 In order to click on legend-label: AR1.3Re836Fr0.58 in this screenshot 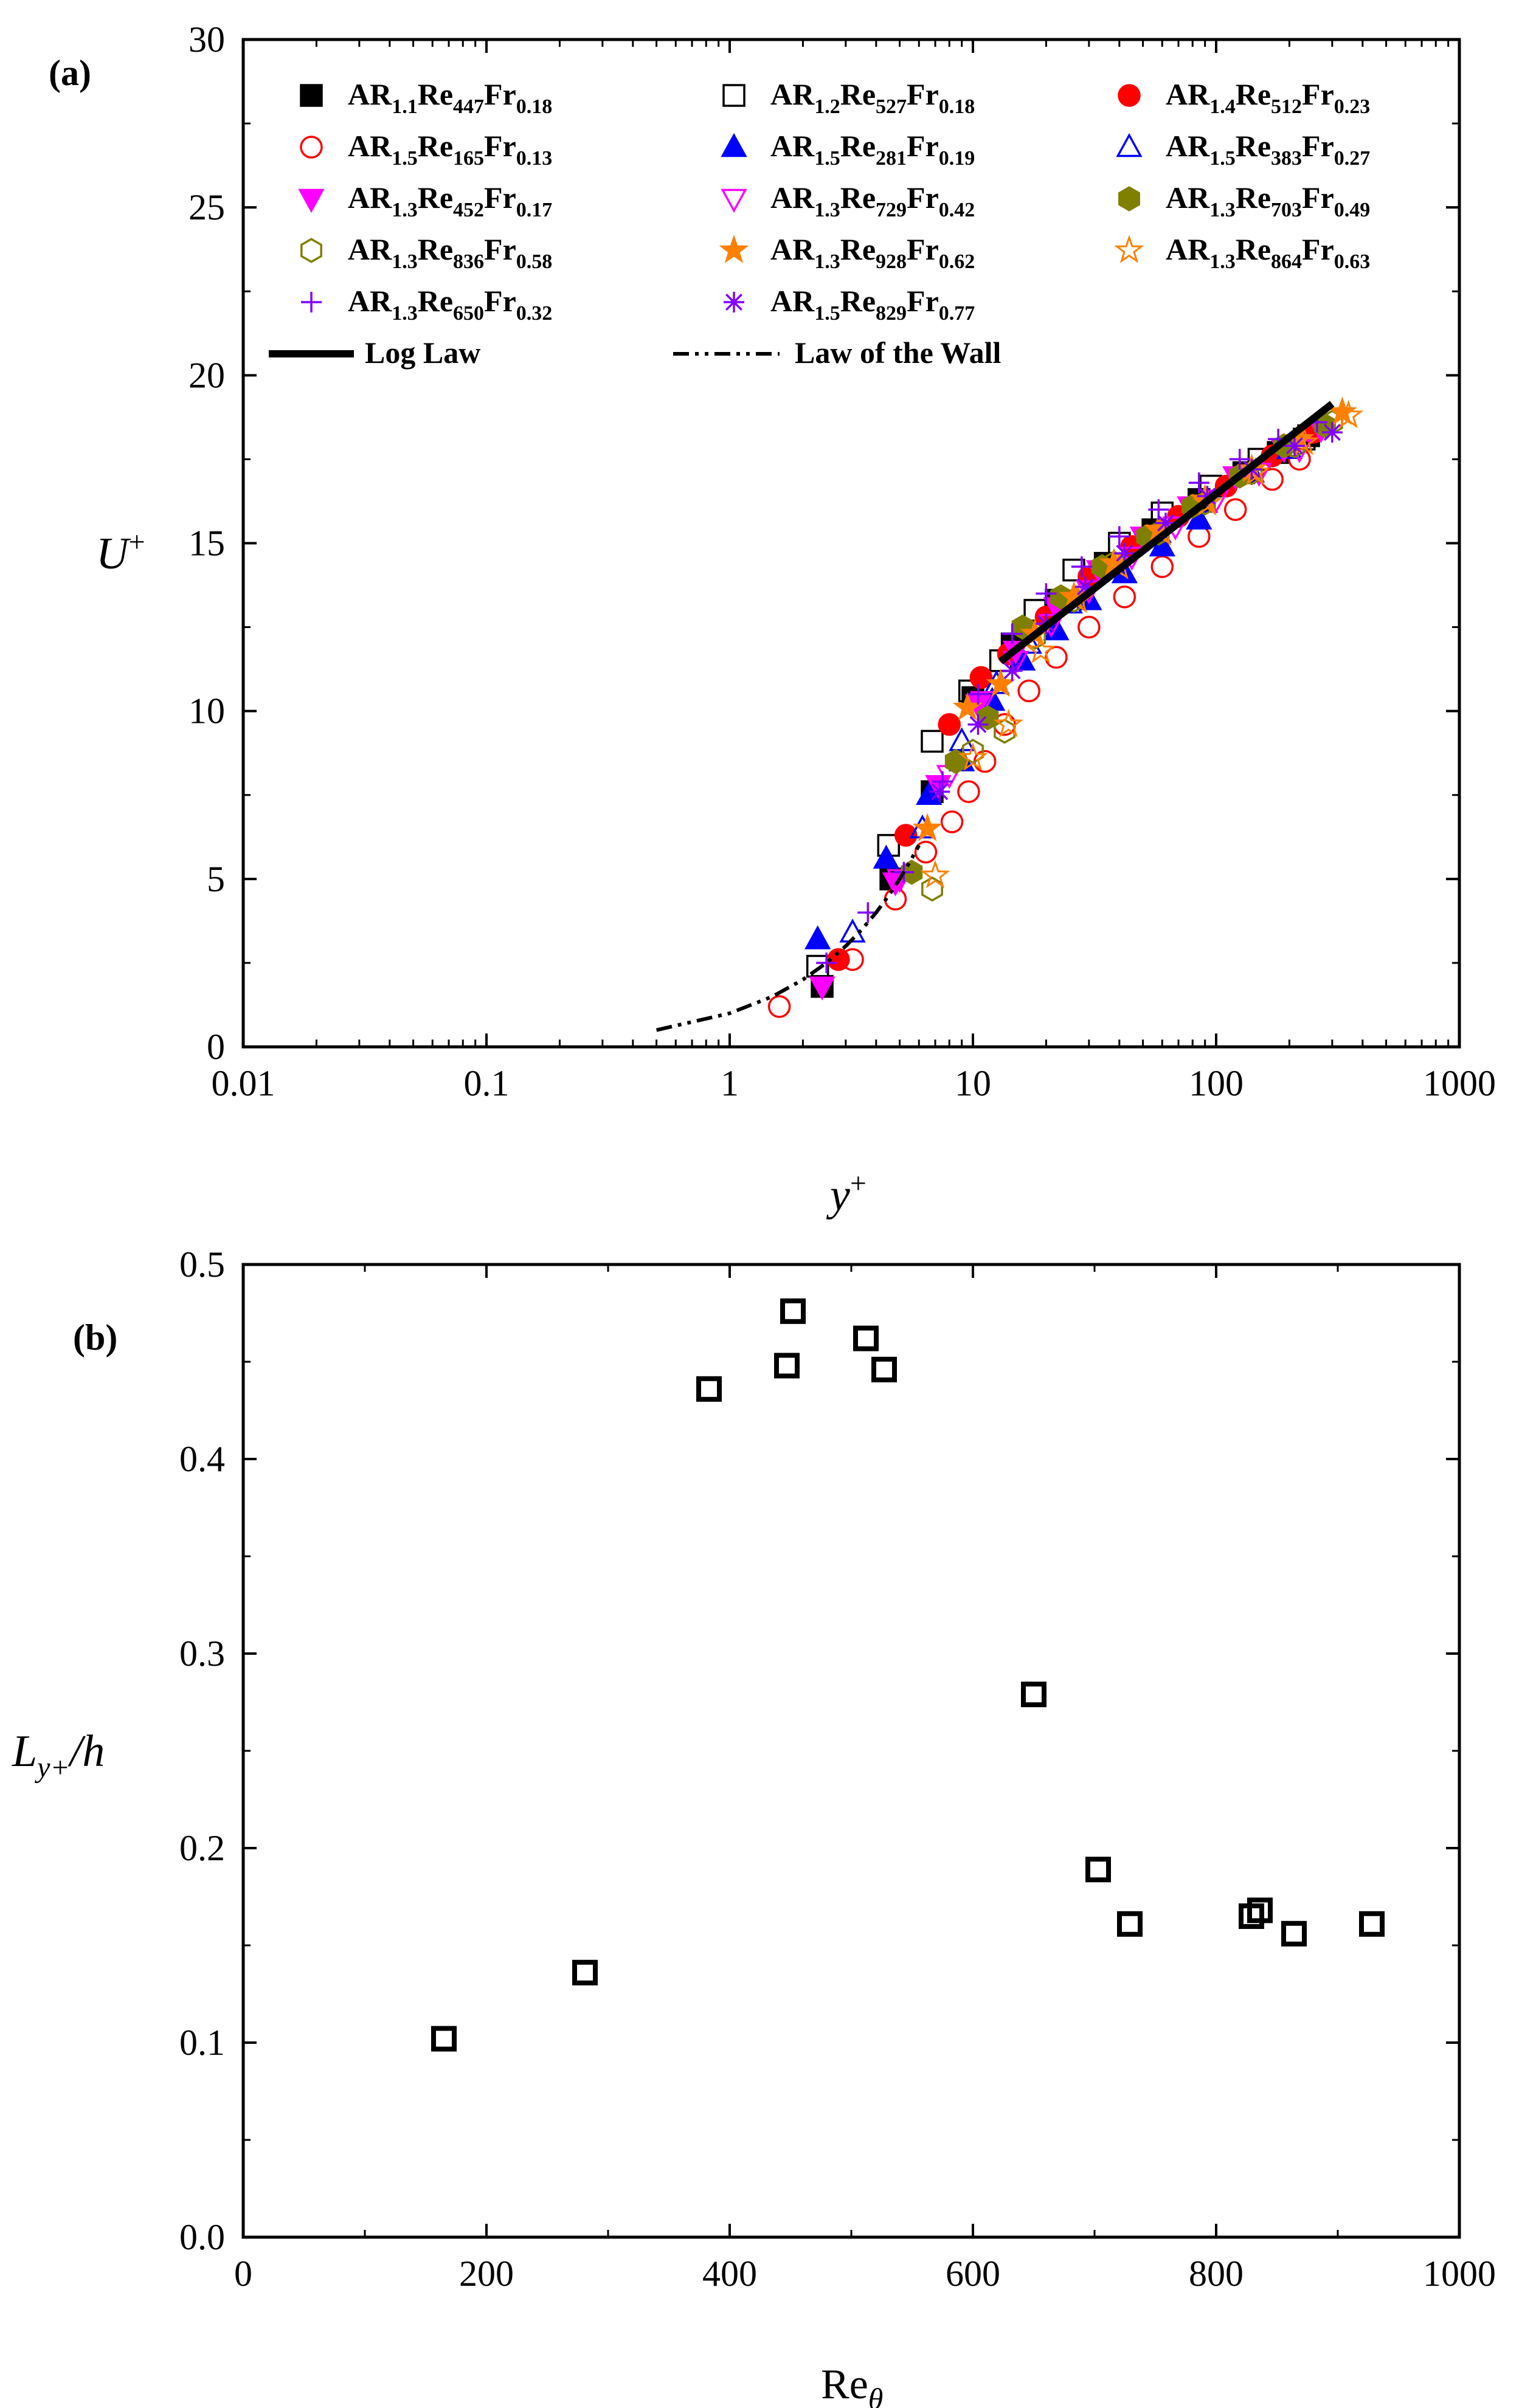, I will do `click(450, 252)`.